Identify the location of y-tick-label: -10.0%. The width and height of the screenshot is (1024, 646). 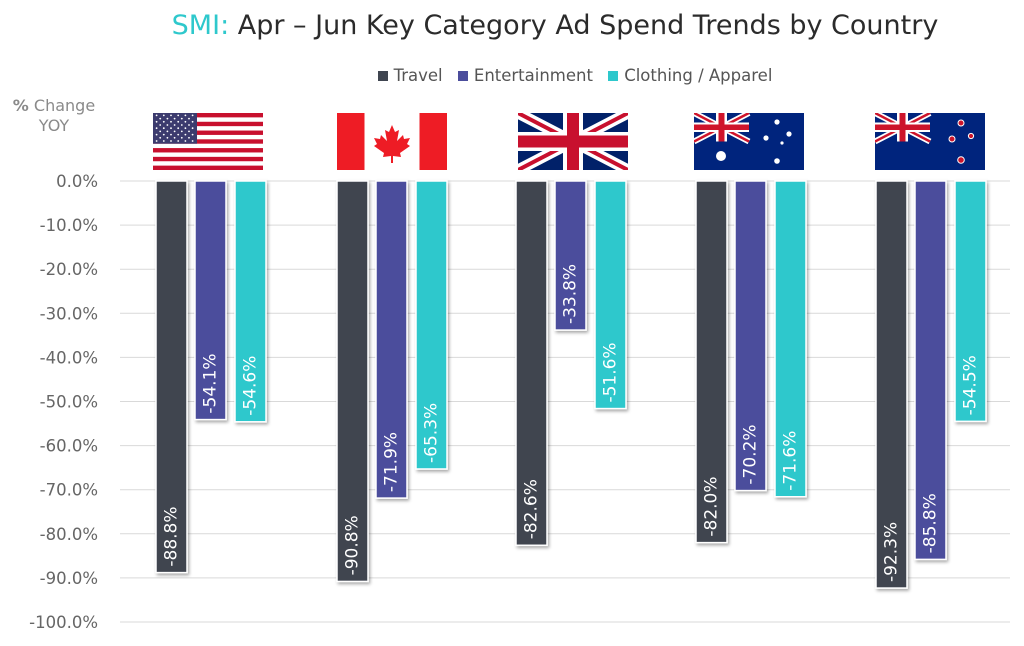
(69, 225).